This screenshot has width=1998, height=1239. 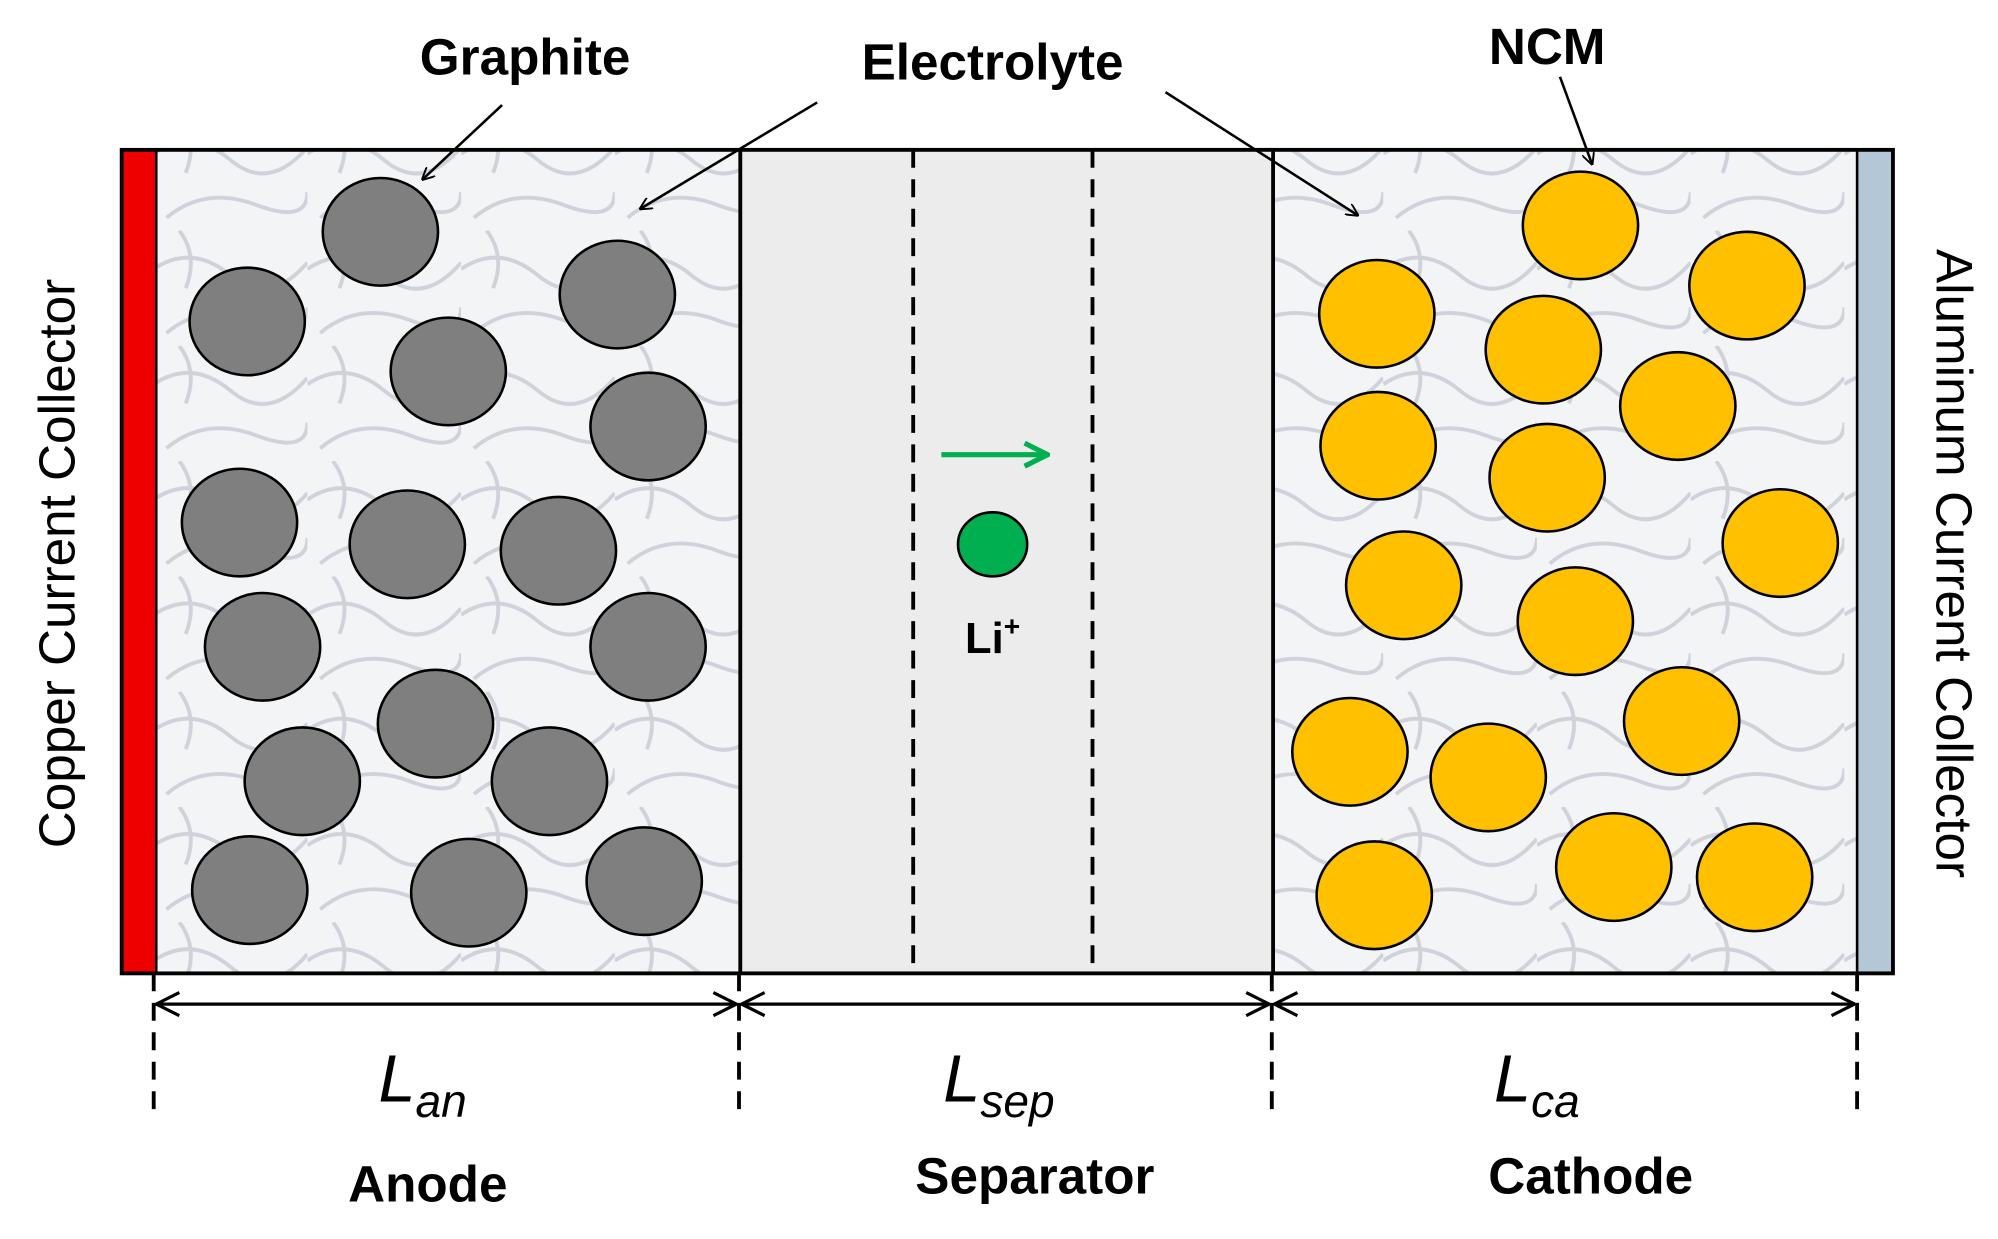 What do you see at coordinates (993, 61) in the screenshot?
I see `callout-label: Electrolyte` at bounding box center [993, 61].